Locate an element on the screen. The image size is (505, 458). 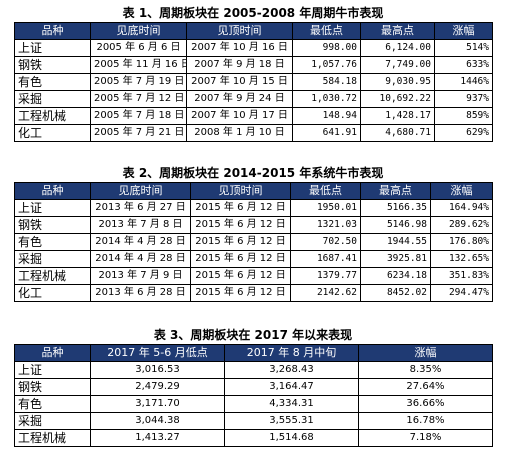
table2-cell: 3925.81 is located at coordinates (395, 259).